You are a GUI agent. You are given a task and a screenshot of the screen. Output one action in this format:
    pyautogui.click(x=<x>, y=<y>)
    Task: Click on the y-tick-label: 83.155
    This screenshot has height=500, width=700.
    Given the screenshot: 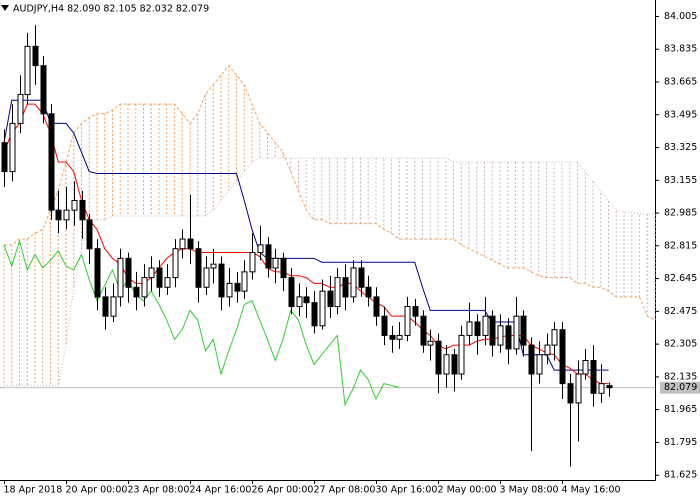 What is the action you would take?
    pyautogui.click(x=680, y=180)
    